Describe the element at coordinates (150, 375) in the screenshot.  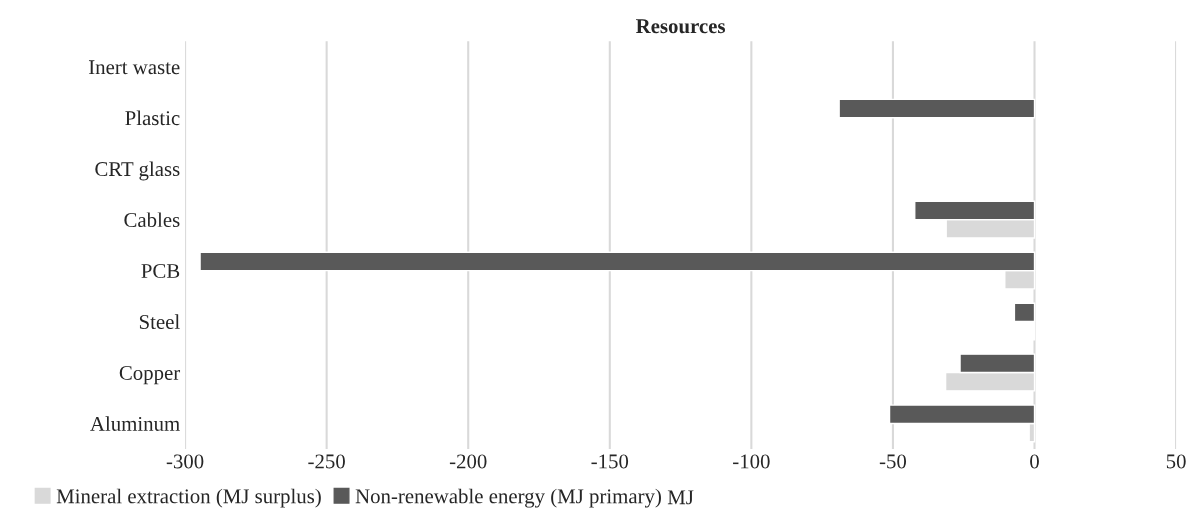
I see `y-tick-label: Copper` at that location.